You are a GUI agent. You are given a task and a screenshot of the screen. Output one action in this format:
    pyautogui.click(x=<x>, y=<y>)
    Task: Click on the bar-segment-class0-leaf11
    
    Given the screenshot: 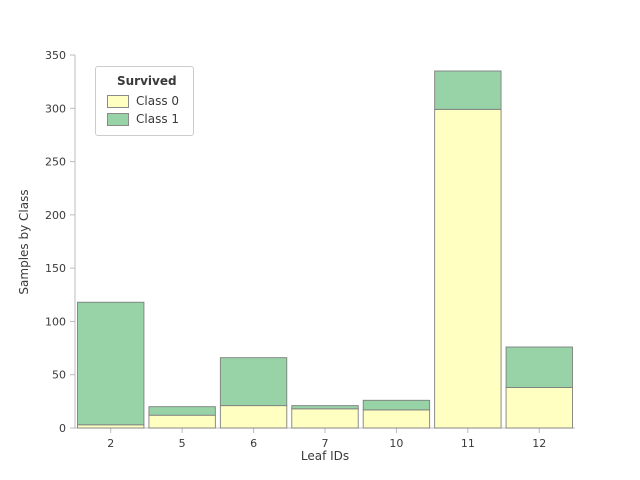 What is the action you would take?
    pyautogui.click(x=468, y=268)
    